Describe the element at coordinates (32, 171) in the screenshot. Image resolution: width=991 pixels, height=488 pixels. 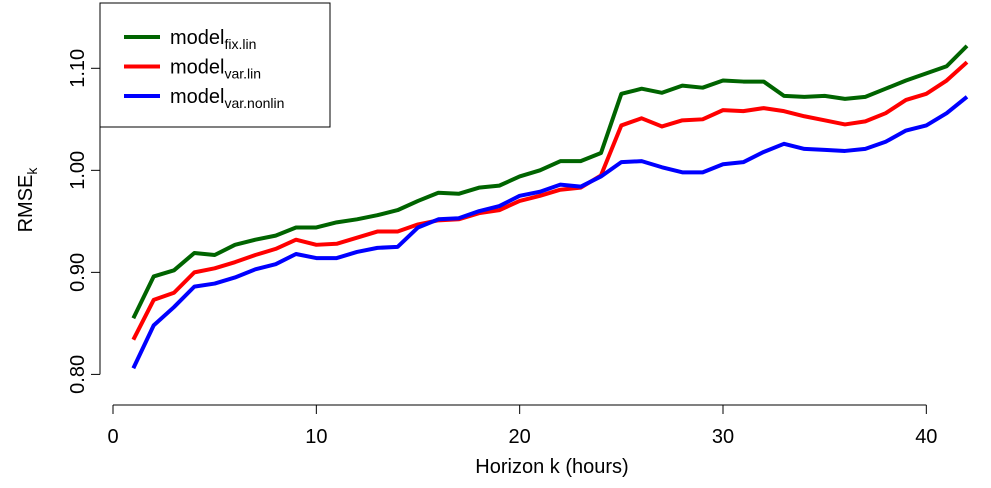
I see `y-label-sub: k` at that location.